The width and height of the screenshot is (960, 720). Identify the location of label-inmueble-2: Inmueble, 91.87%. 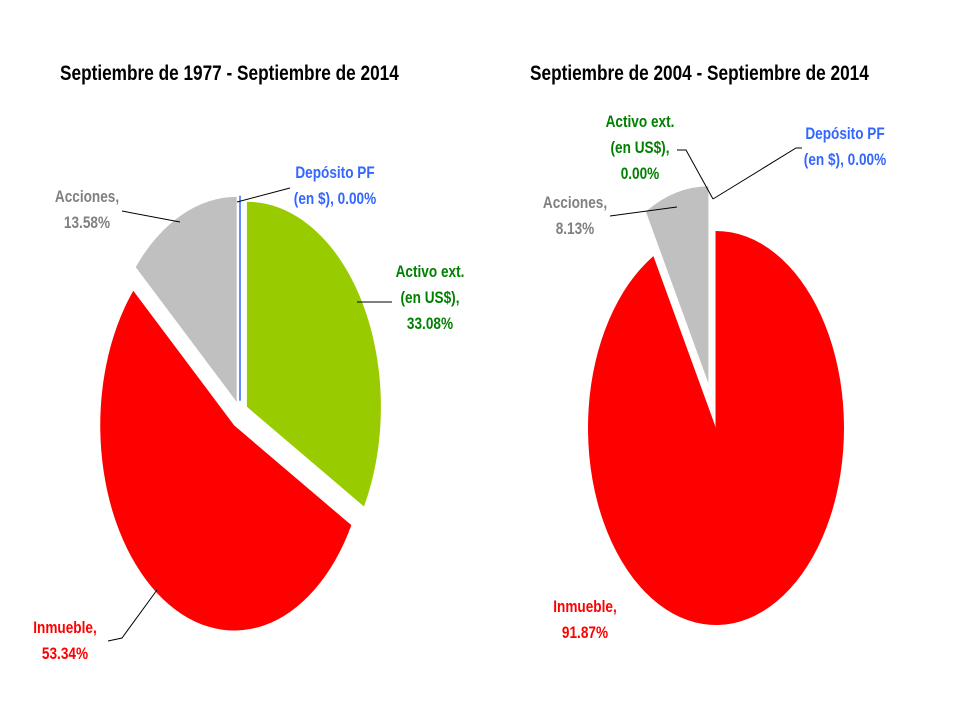
(585, 619).